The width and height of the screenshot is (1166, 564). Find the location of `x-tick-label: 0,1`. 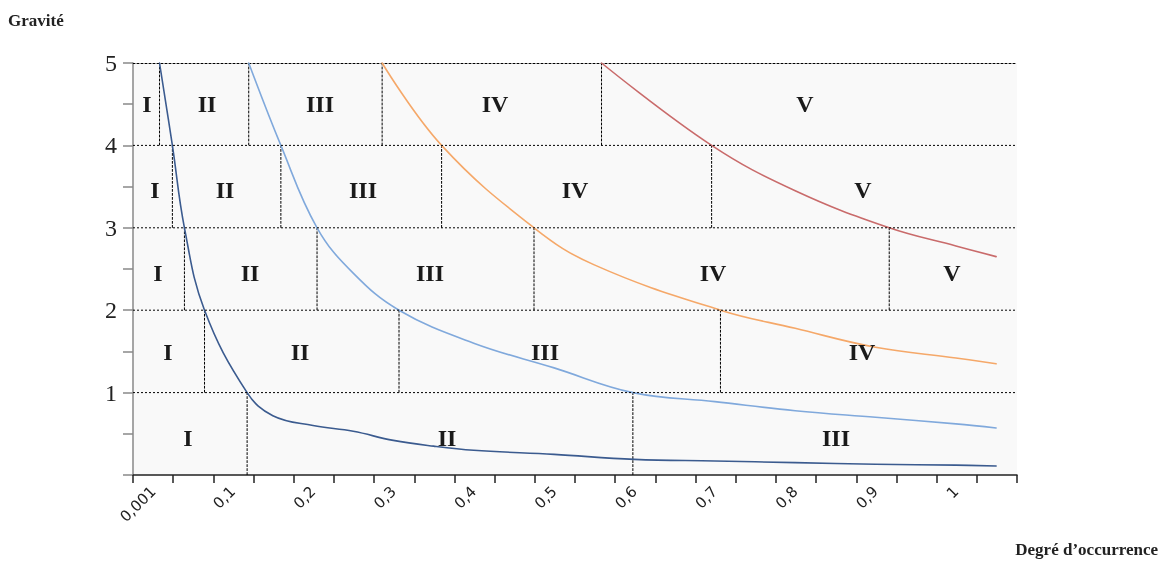

x-tick-label: 0,1 is located at coordinates (224, 497).